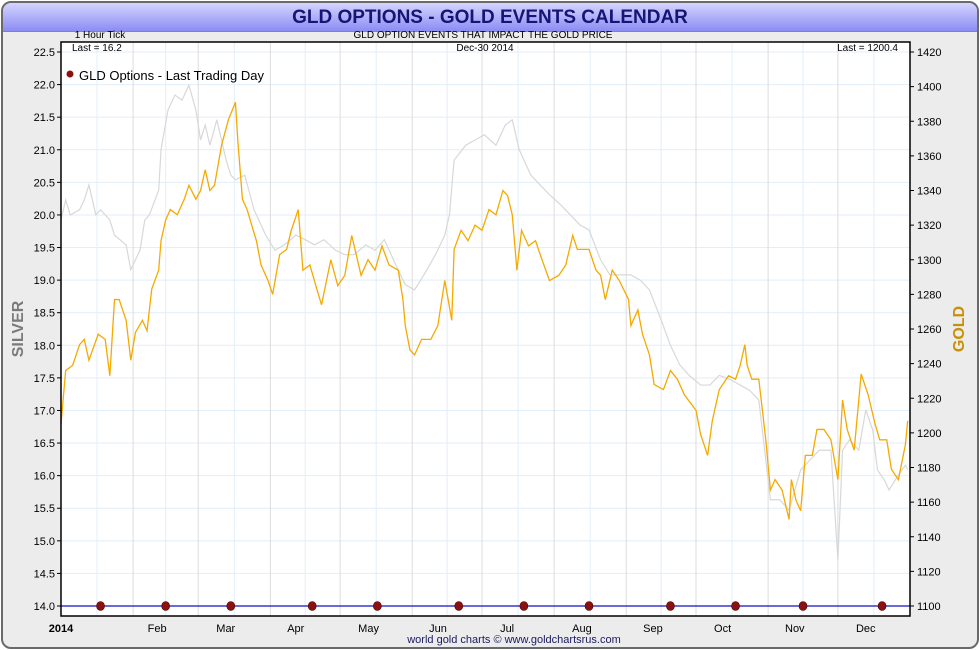  I want to click on right-tick-label: 1260, so click(929, 330).